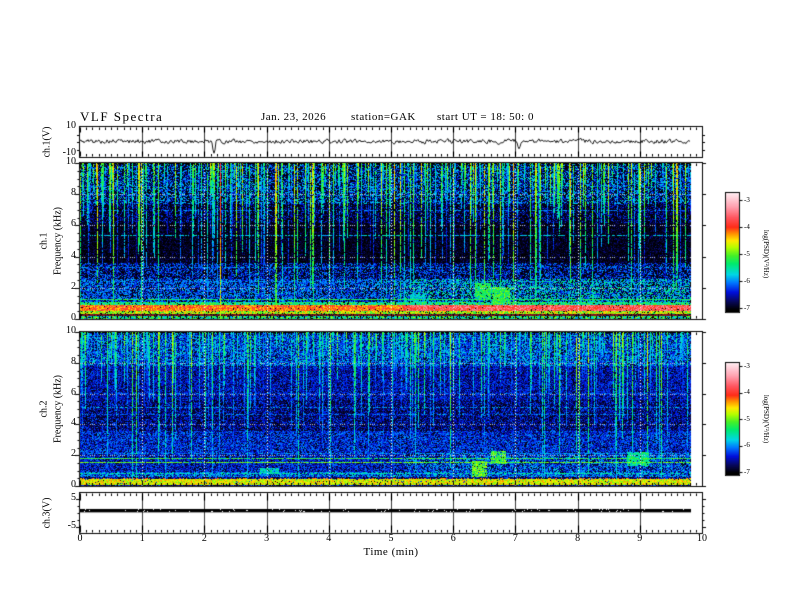  What do you see at coordinates (71, 330) in the screenshot?
I see `spec2-y-tick-label: 10` at bounding box center [71, 330].